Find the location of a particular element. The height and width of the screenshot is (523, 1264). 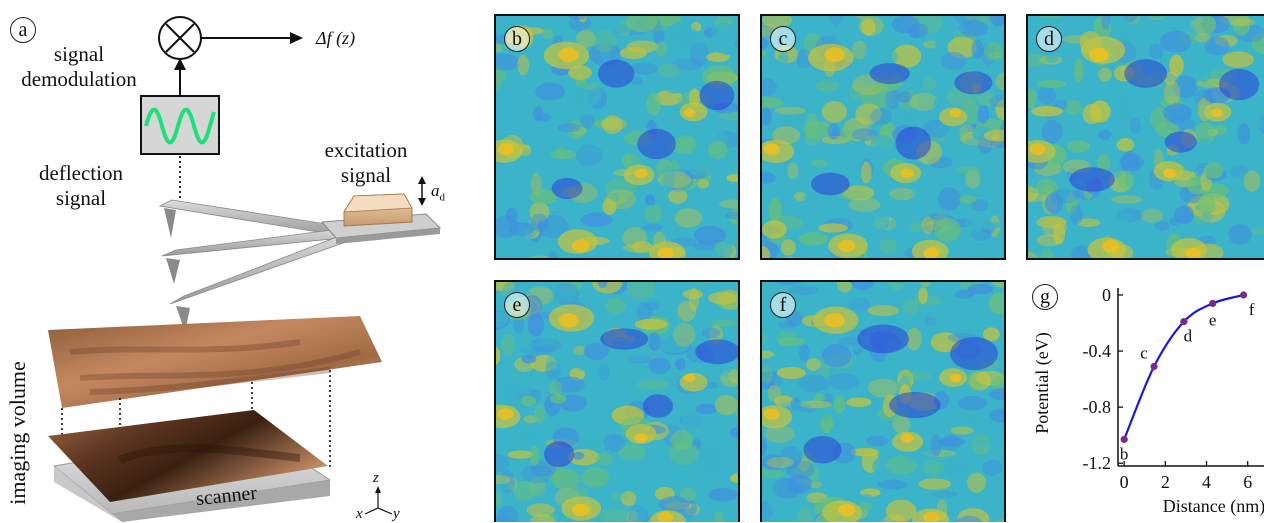

point-d is located at coordinates (1183, 321).